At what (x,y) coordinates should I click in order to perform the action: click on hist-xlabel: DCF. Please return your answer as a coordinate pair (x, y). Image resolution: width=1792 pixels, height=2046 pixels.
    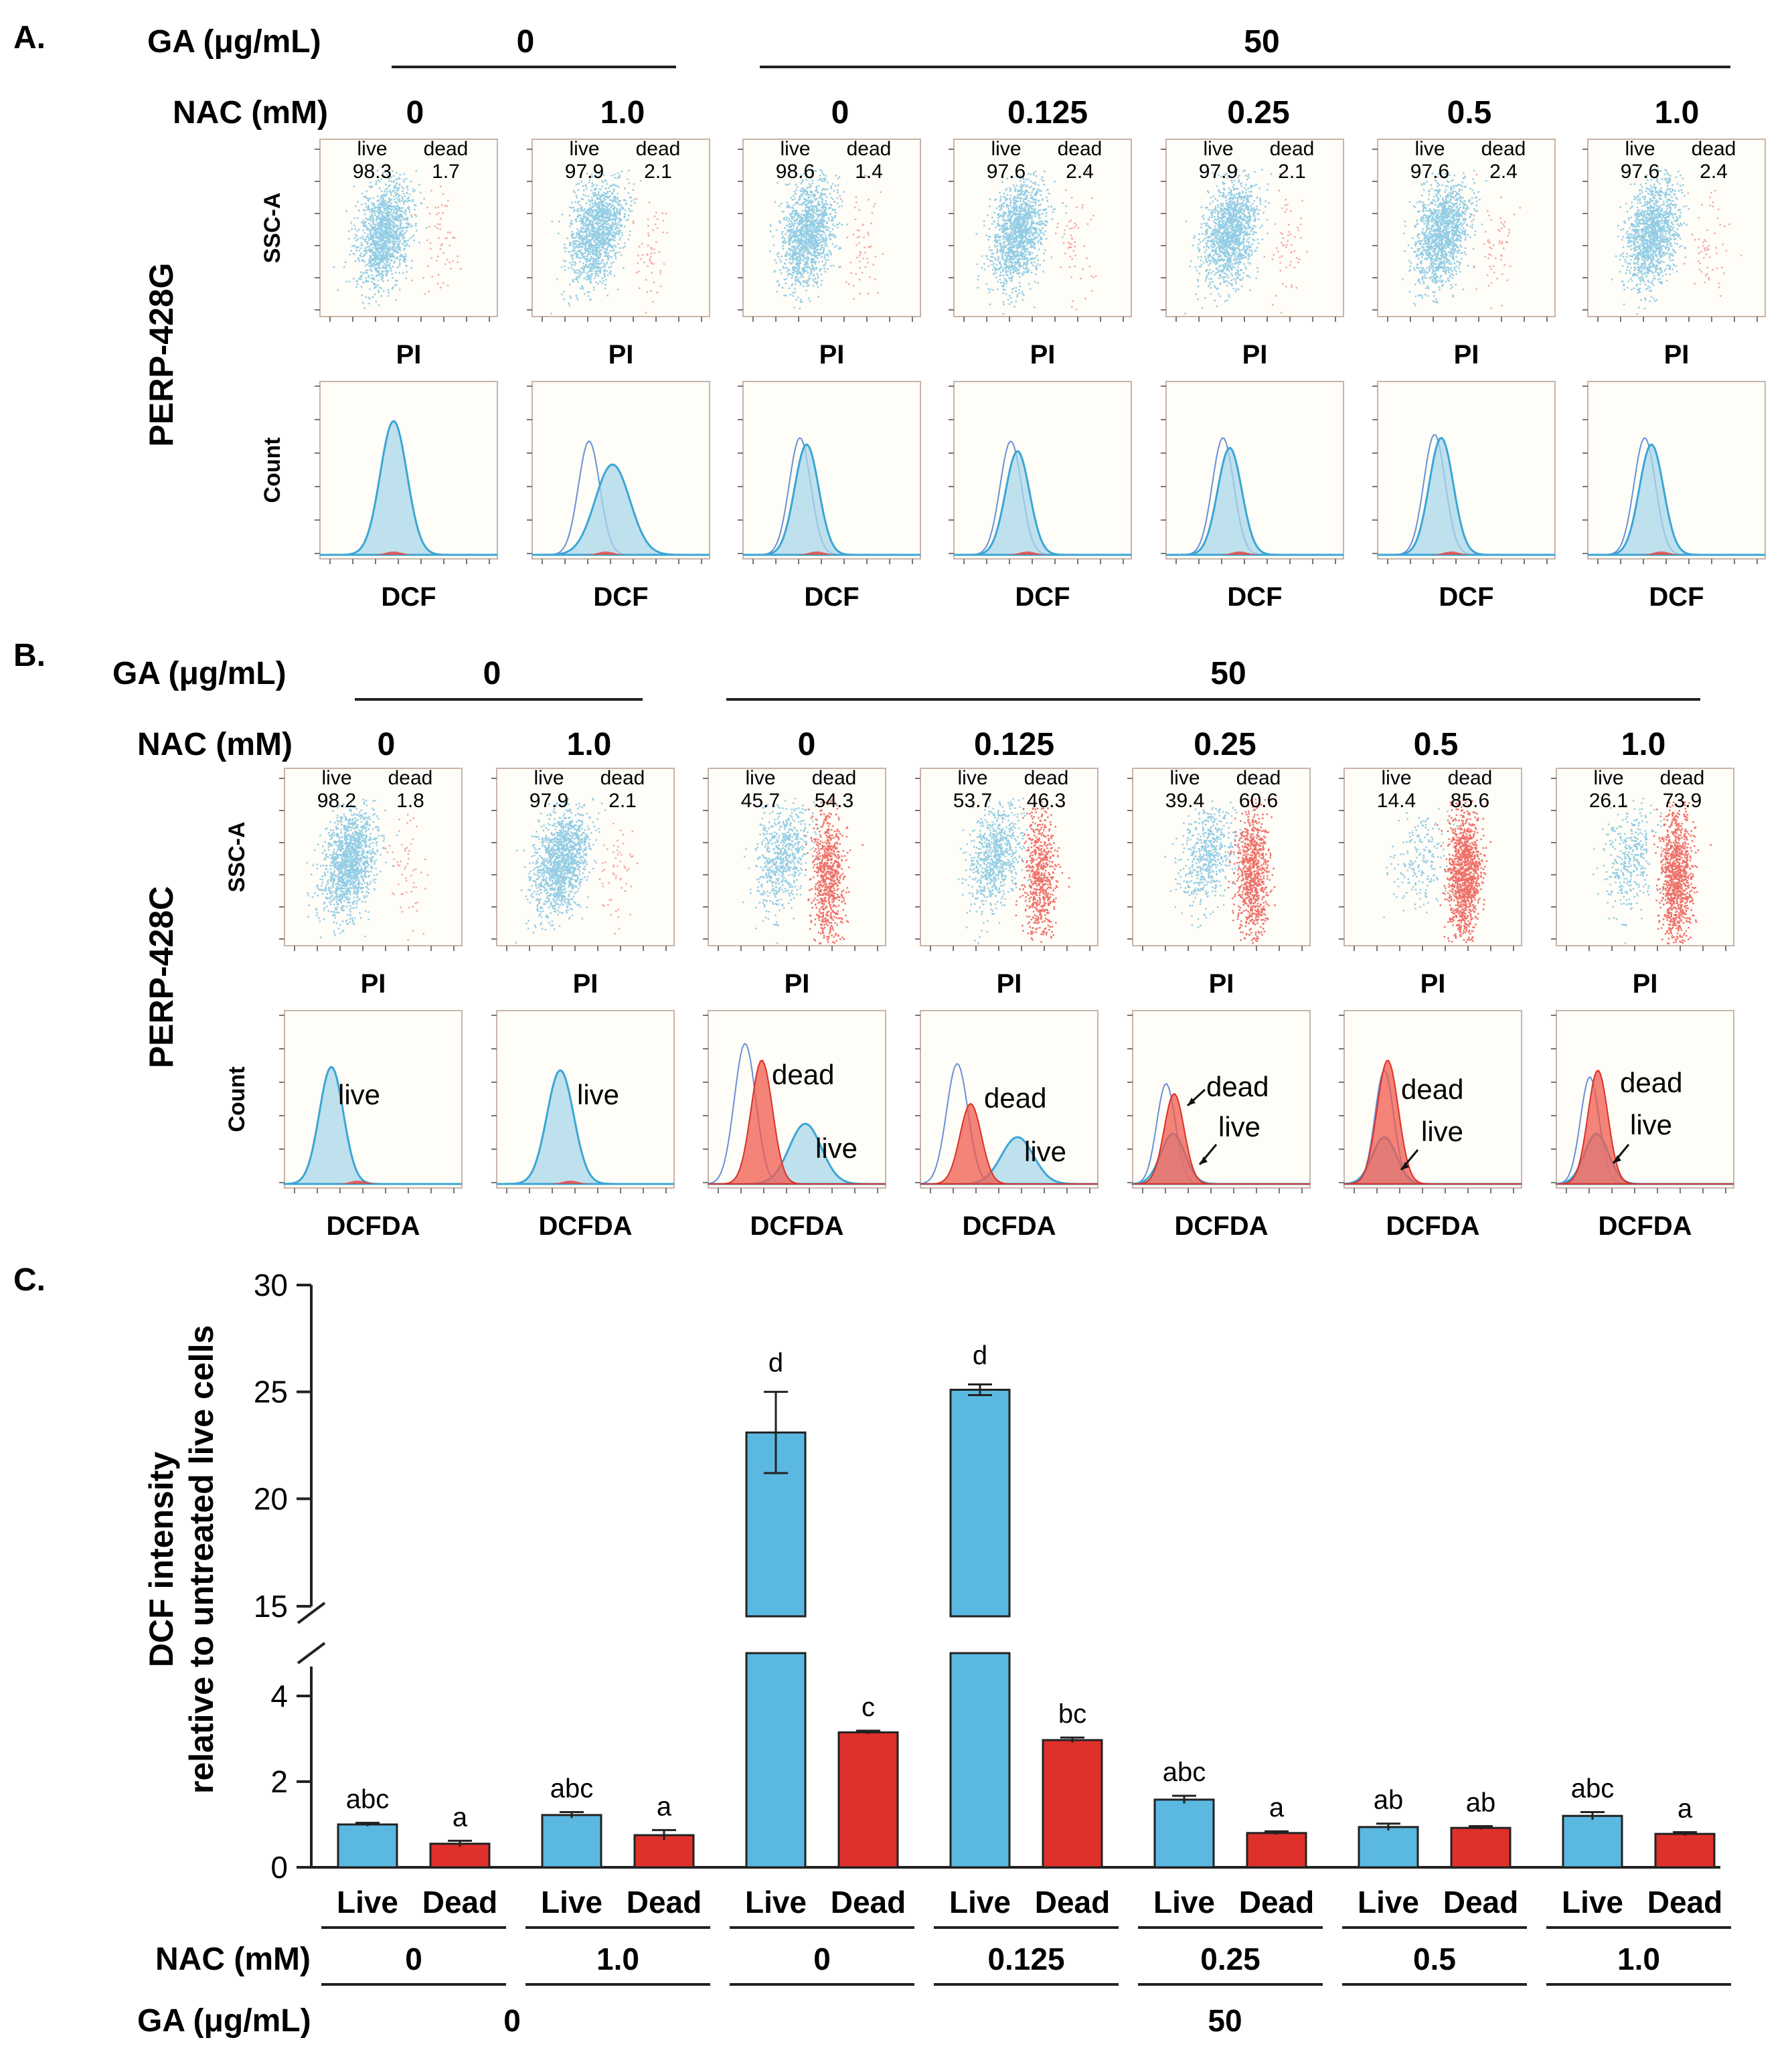
    Looking at the image, I should click on (831, 597).